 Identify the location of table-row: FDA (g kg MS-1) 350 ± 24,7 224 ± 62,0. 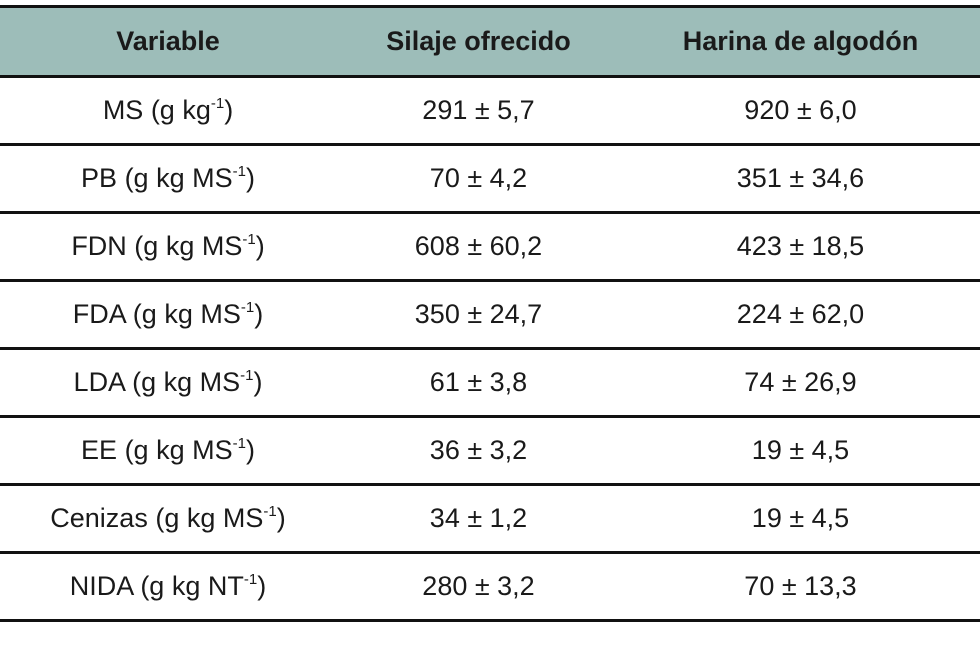
(490, 315).